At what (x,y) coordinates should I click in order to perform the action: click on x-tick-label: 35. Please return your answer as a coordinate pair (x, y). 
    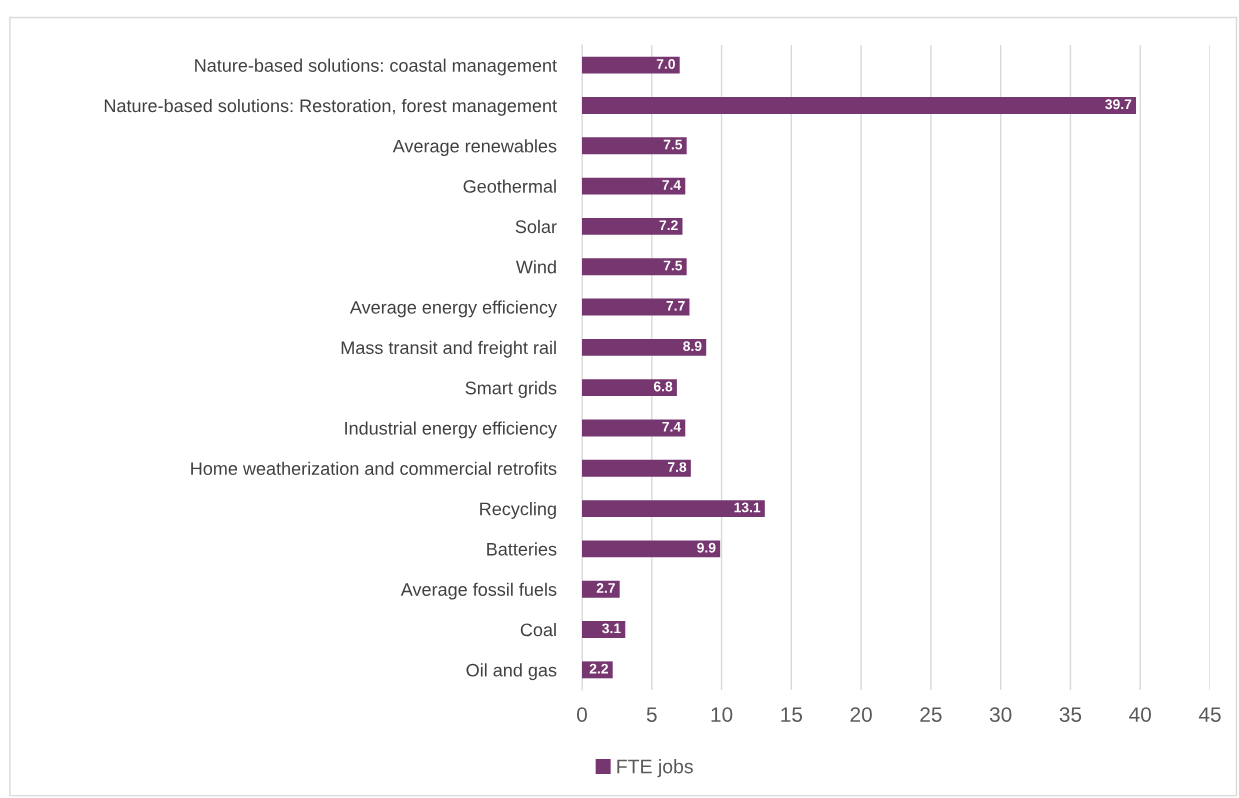
    Looking at the image, I should click on (1070, 714).